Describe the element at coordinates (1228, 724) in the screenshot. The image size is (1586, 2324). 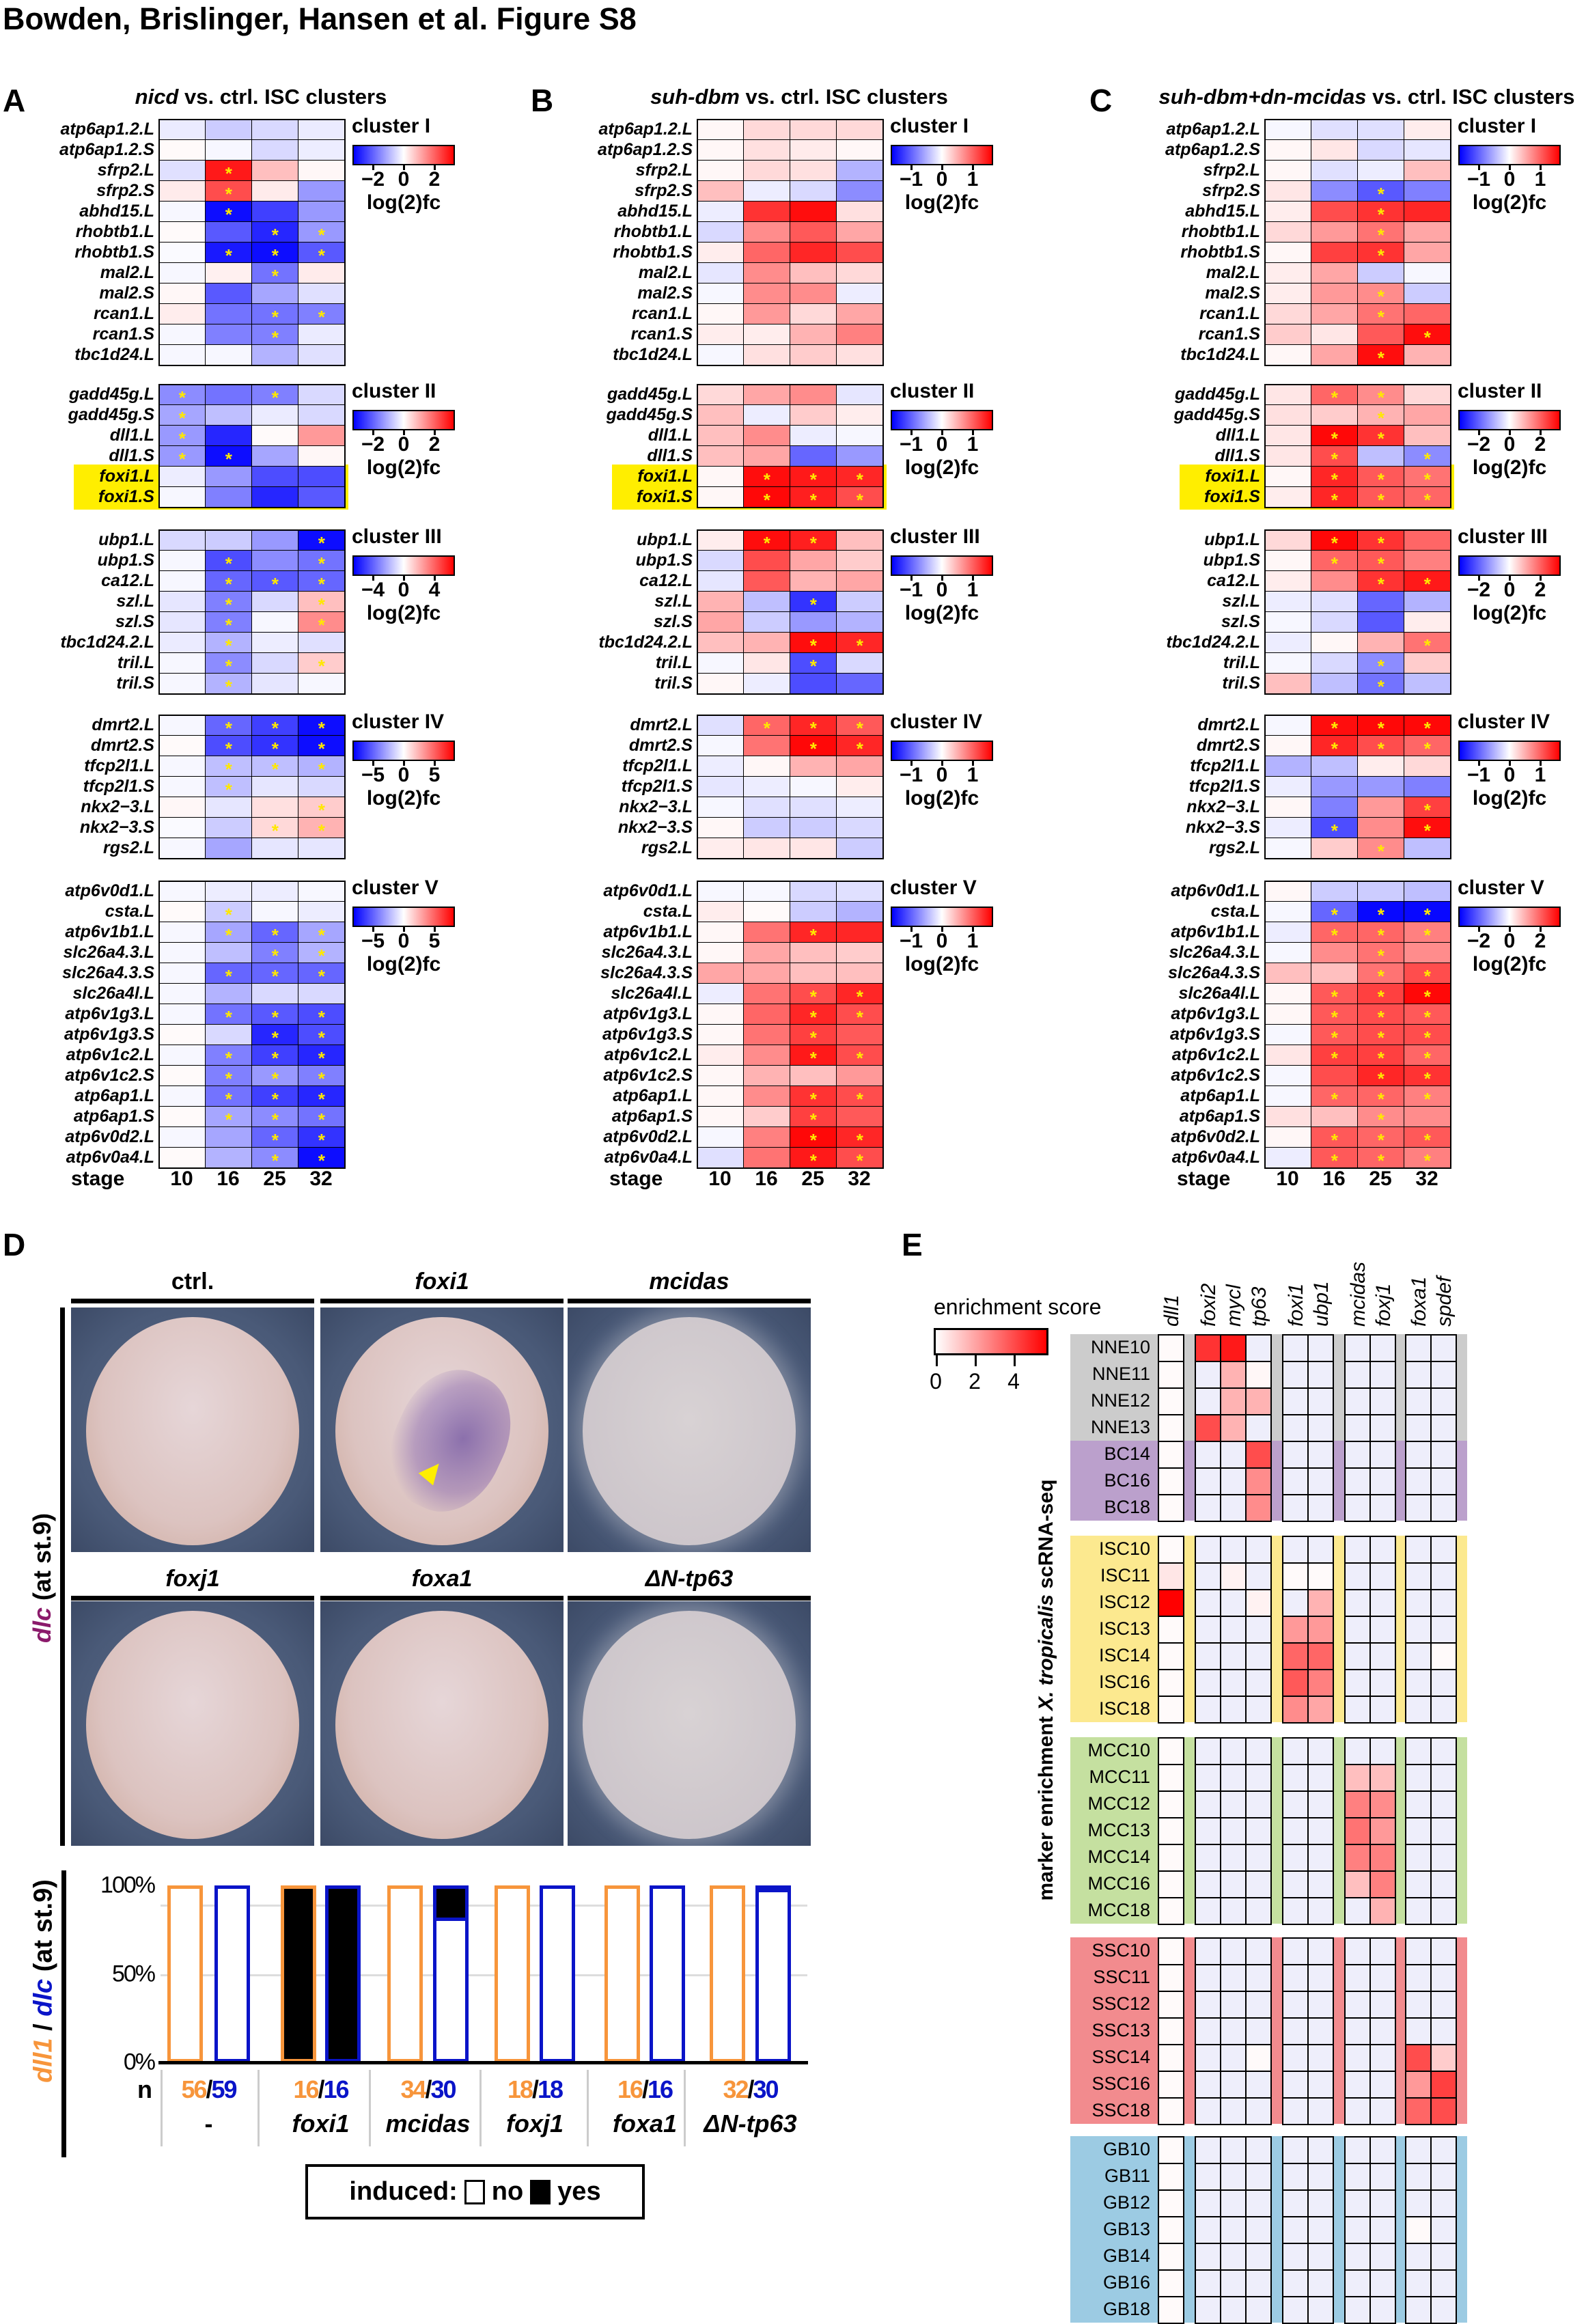
I see `gene-label: dmrt2.L` at that location.